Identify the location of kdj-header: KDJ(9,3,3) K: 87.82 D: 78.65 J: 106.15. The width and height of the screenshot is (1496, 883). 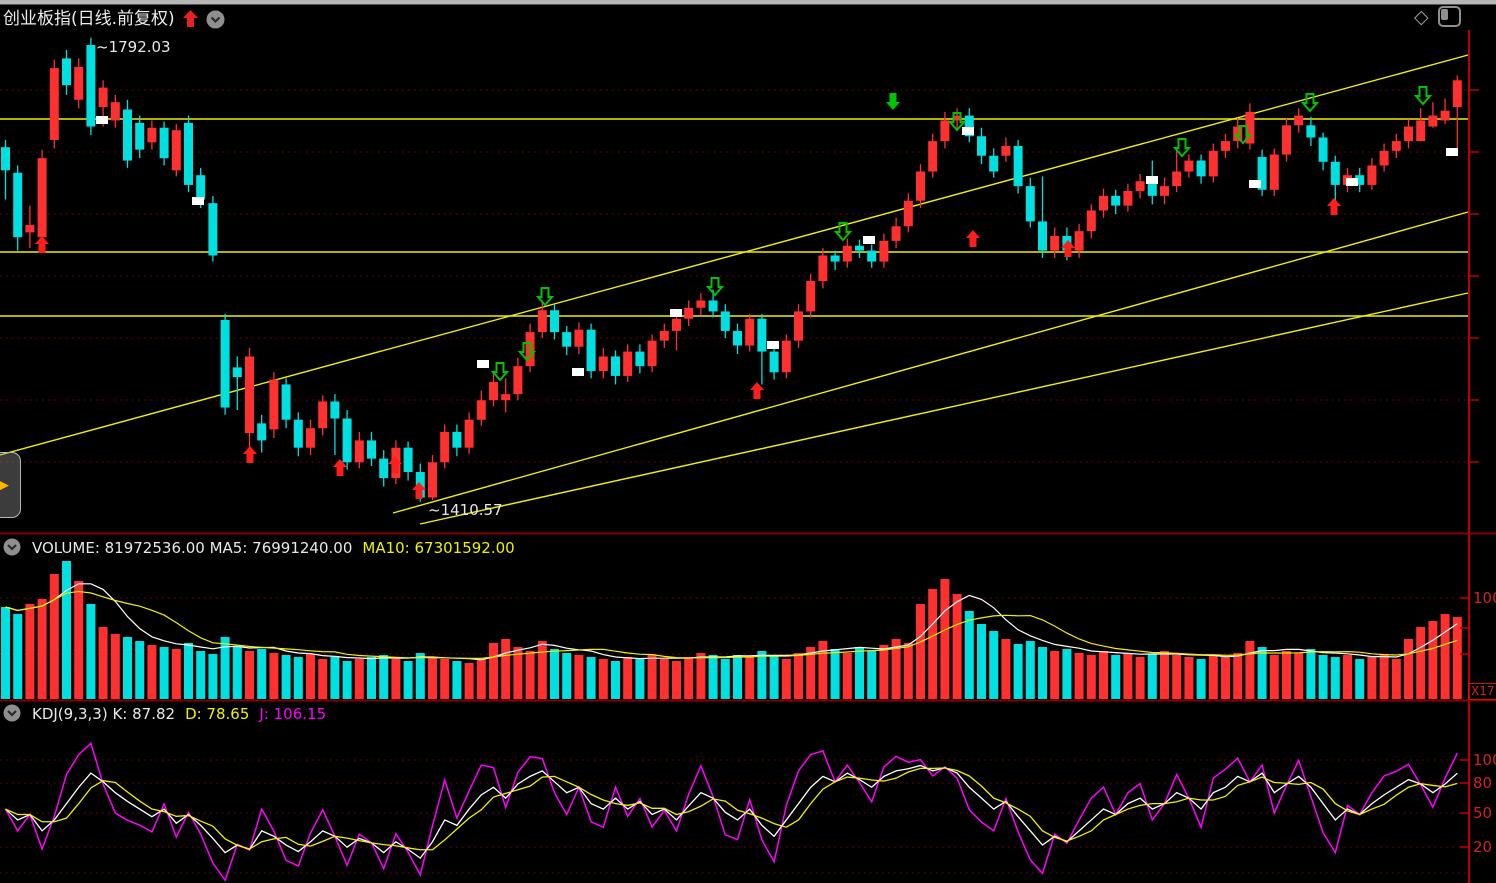
(164, 713).